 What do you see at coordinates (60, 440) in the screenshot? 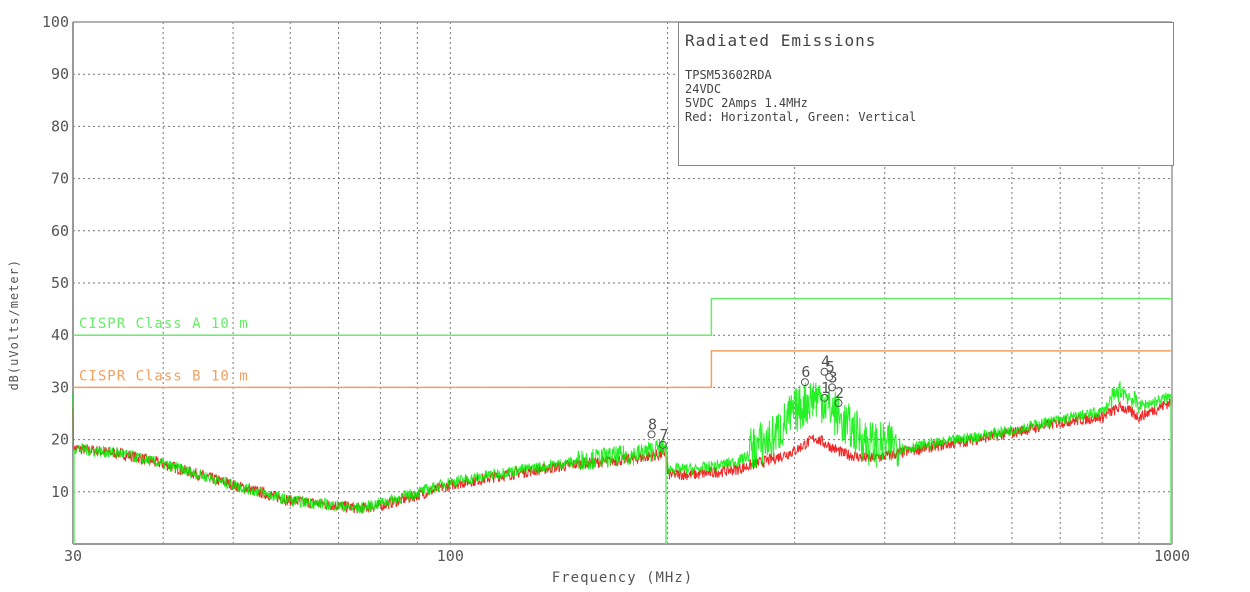
I see `y-tick-label: 20` at bounding box center [60, 440].